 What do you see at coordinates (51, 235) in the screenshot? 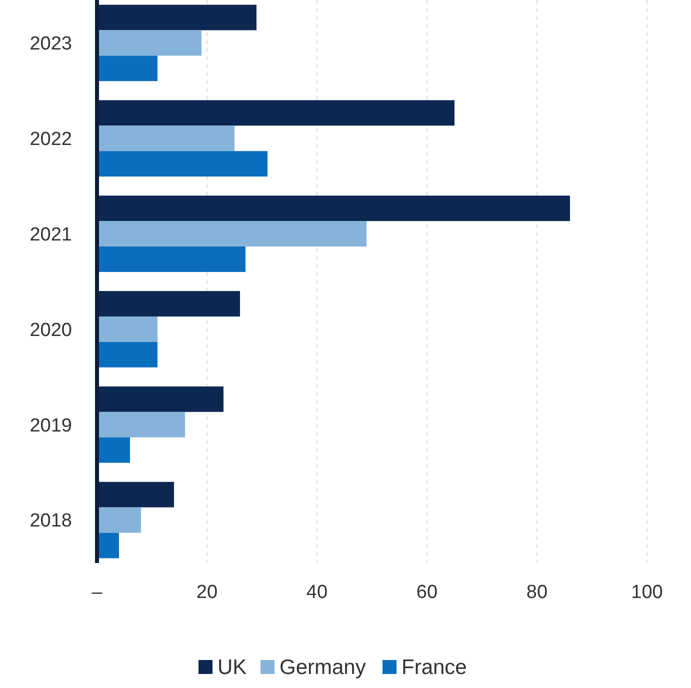
I see `y-tick-label: 2021` at bounding box center [51, 235].